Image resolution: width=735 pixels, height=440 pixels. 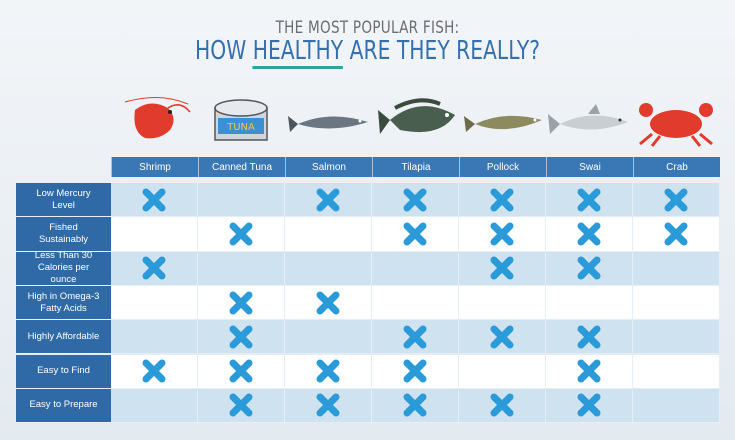 I want to click on crab-icon, so click(x=676, y=125).